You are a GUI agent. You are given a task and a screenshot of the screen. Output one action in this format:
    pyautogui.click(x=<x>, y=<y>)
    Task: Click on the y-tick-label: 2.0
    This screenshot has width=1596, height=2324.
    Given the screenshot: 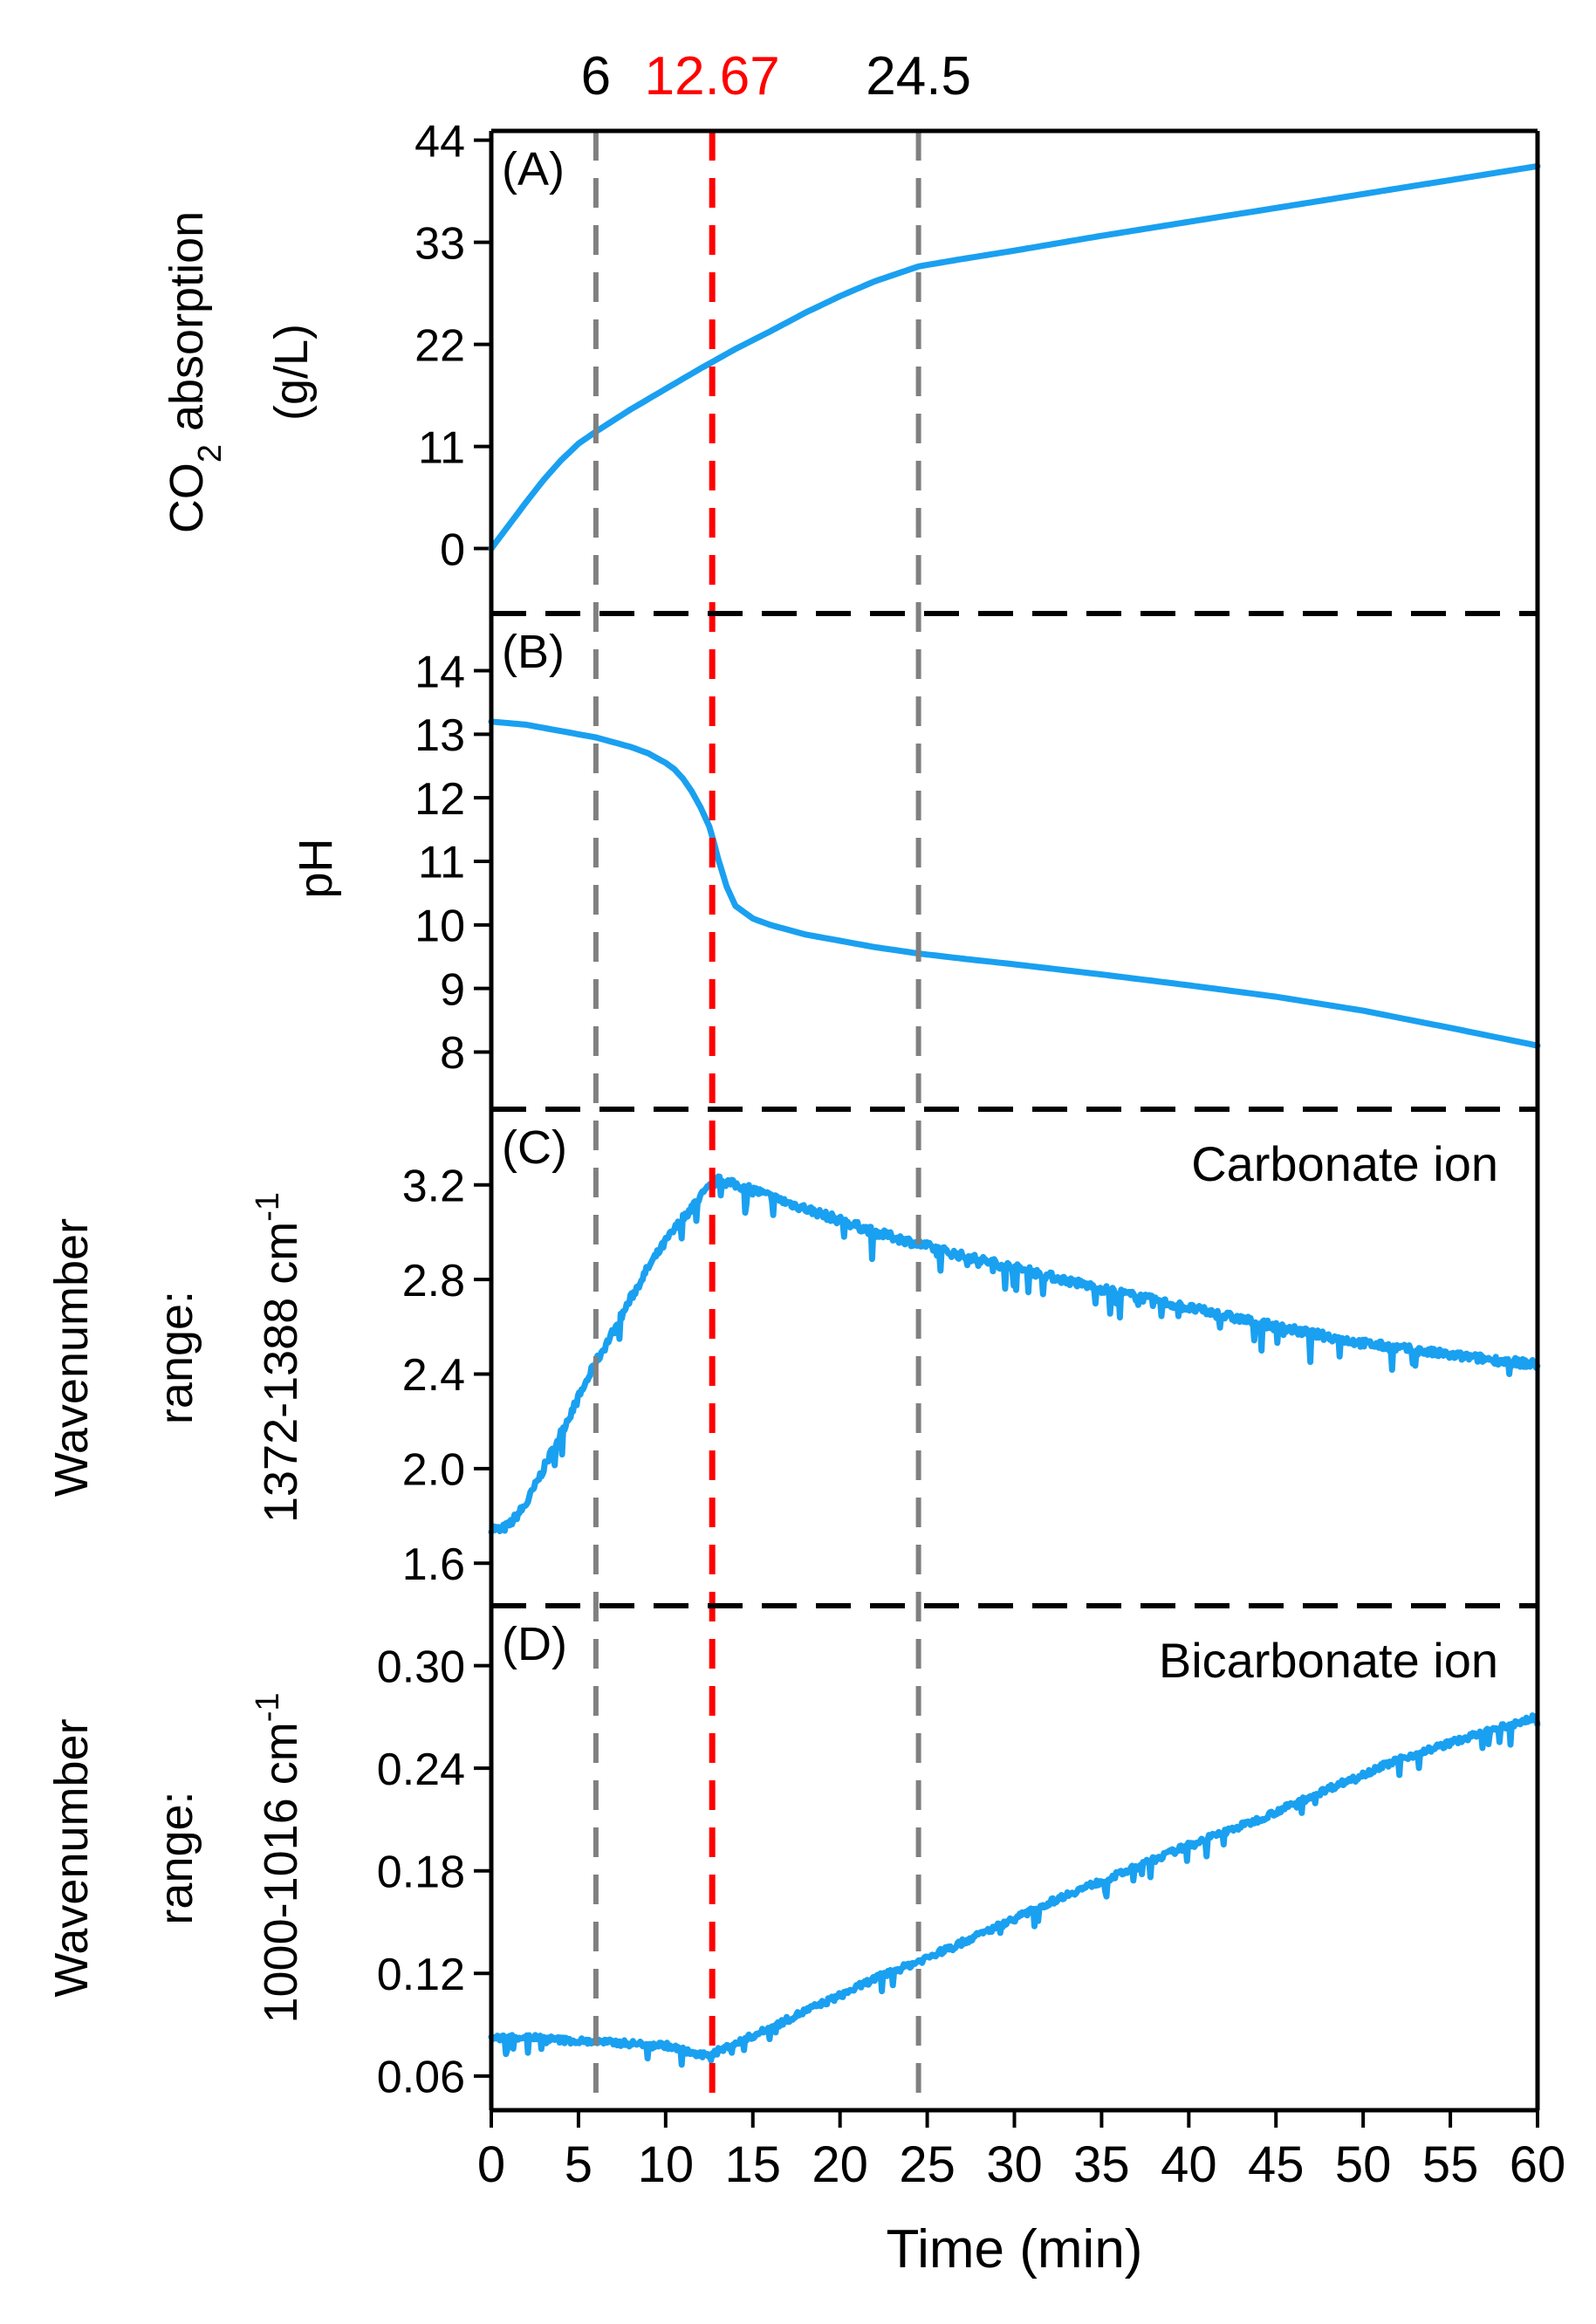 What is the action you would take?
    pyautogui.click(x=434, y=1470)
    